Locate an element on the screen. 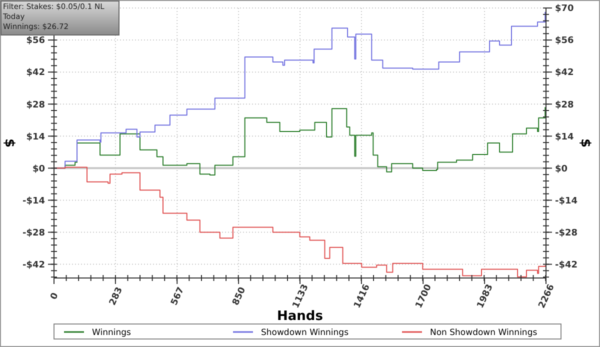 The width and height of the screenshot is (600, 347). y-tick-label: -$28 is located at coordinates (33, 233).